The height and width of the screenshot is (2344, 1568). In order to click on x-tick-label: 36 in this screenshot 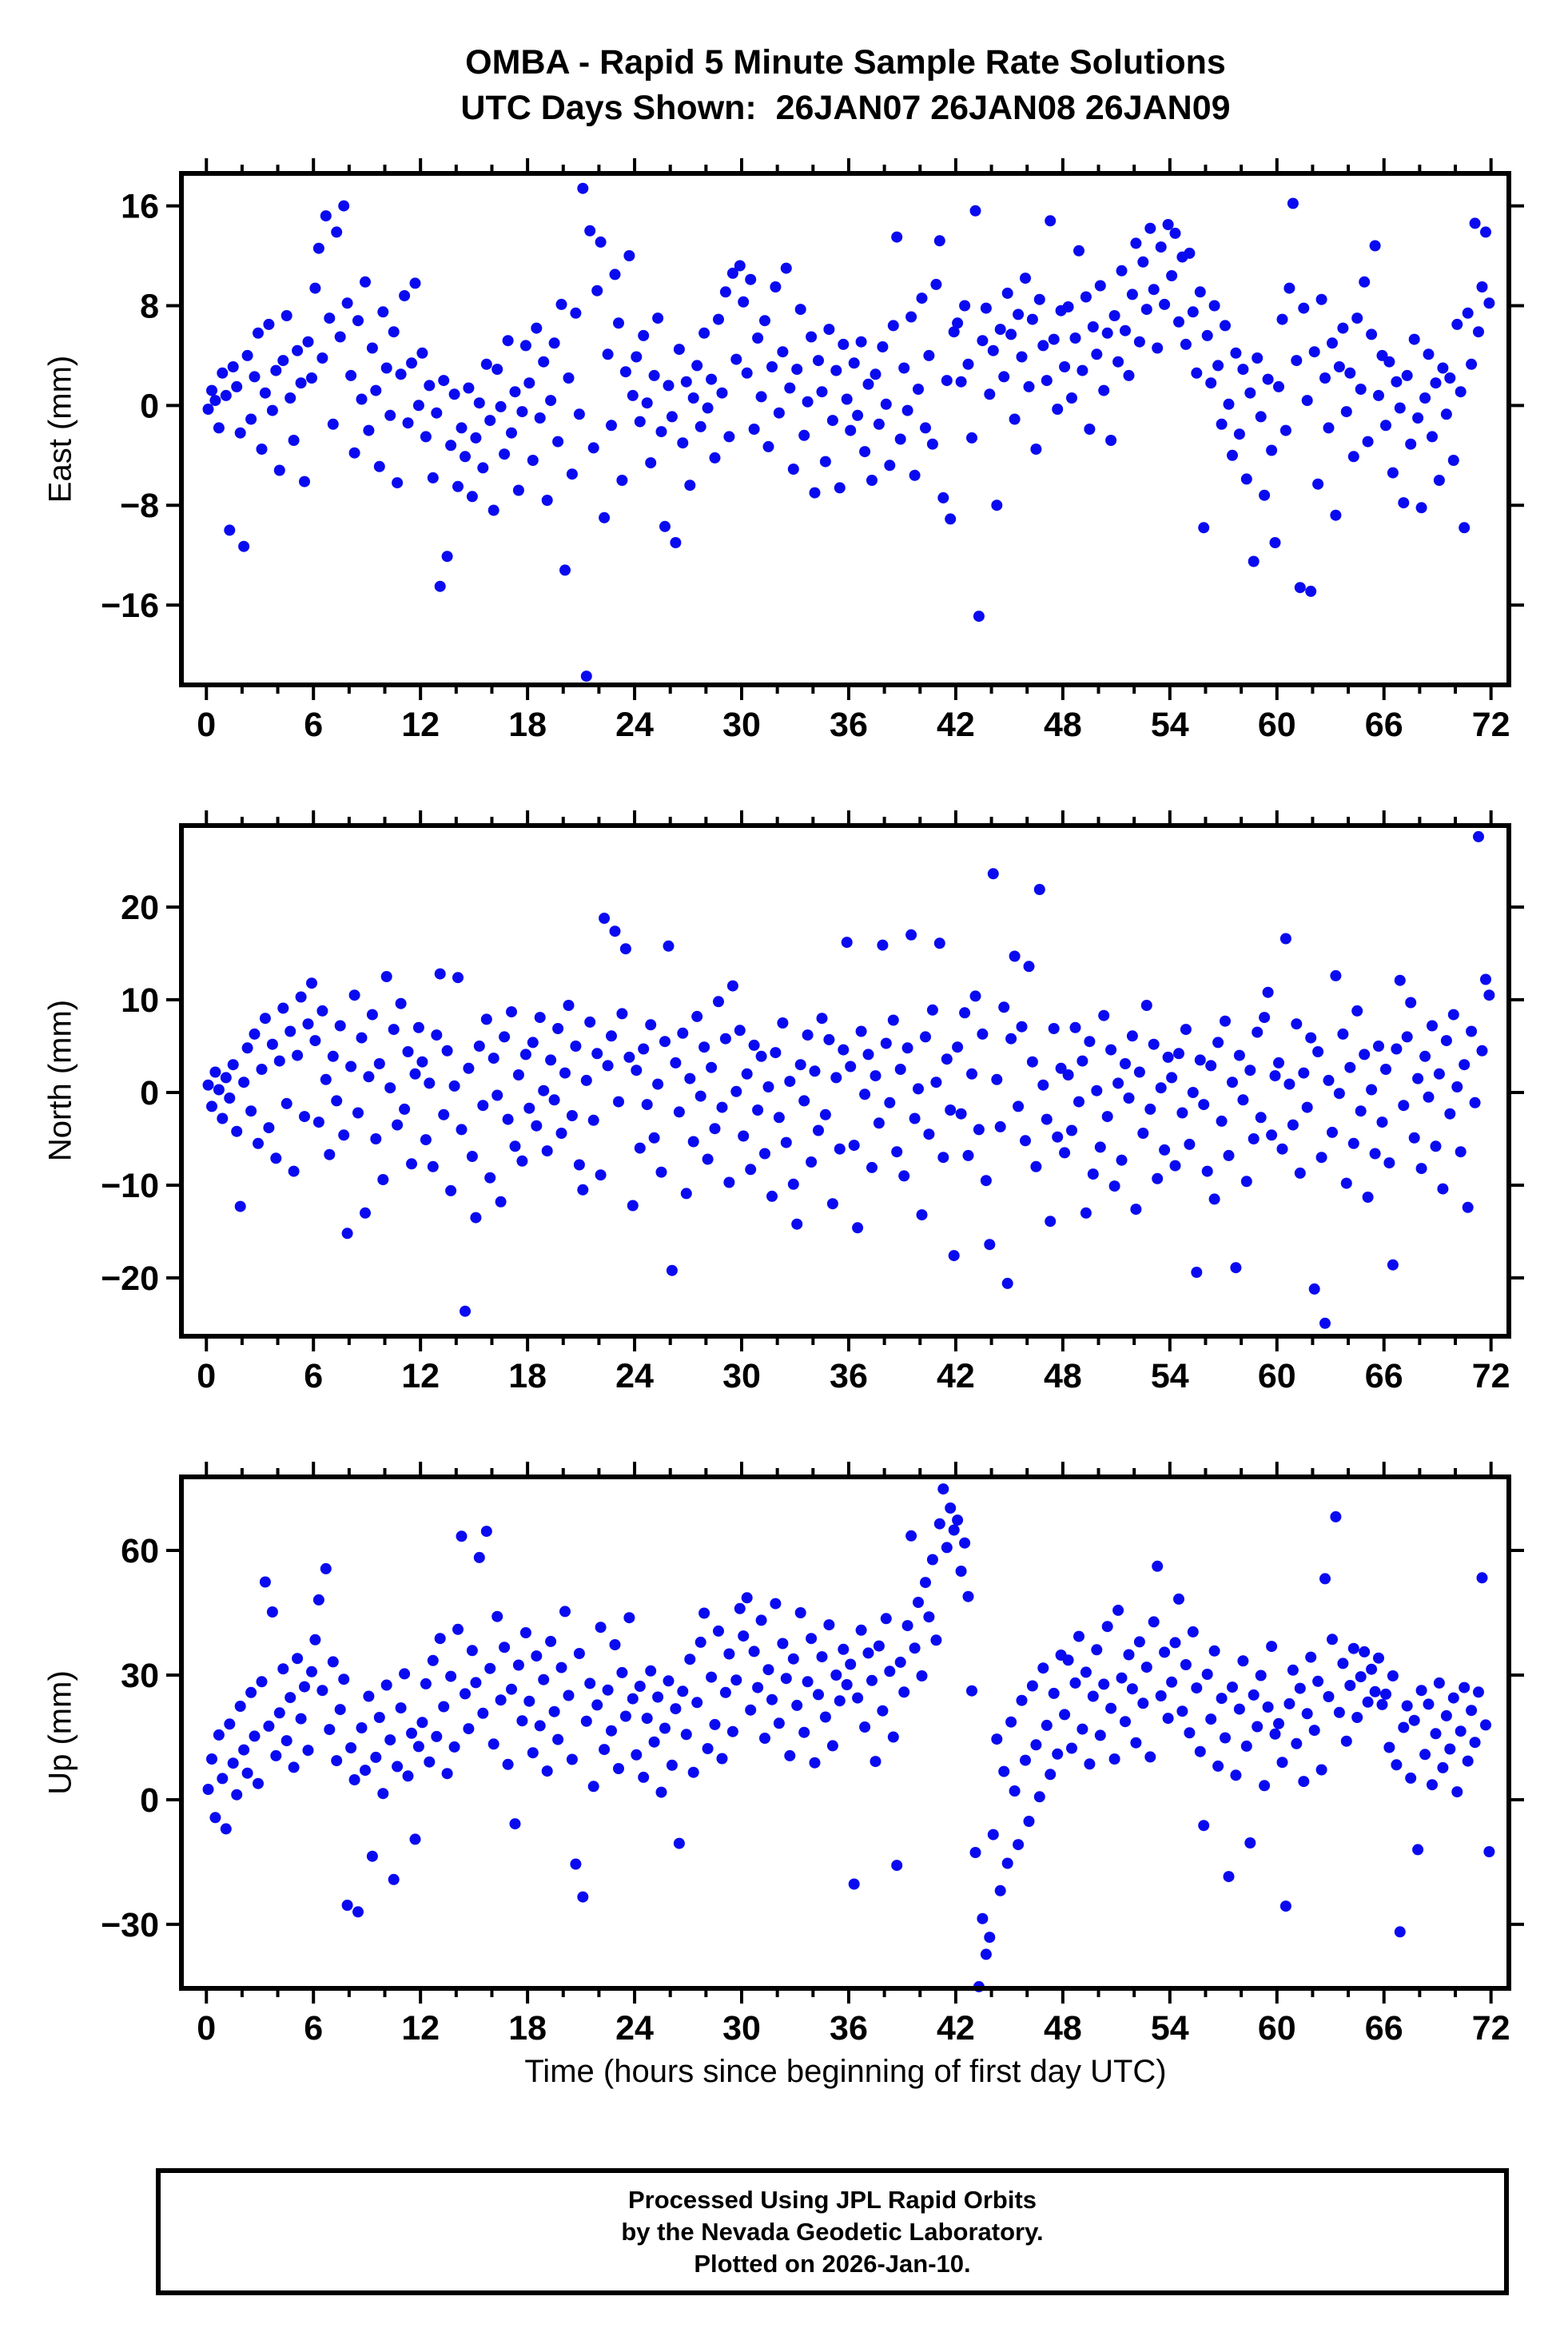, I will do `click(849, 725)`.